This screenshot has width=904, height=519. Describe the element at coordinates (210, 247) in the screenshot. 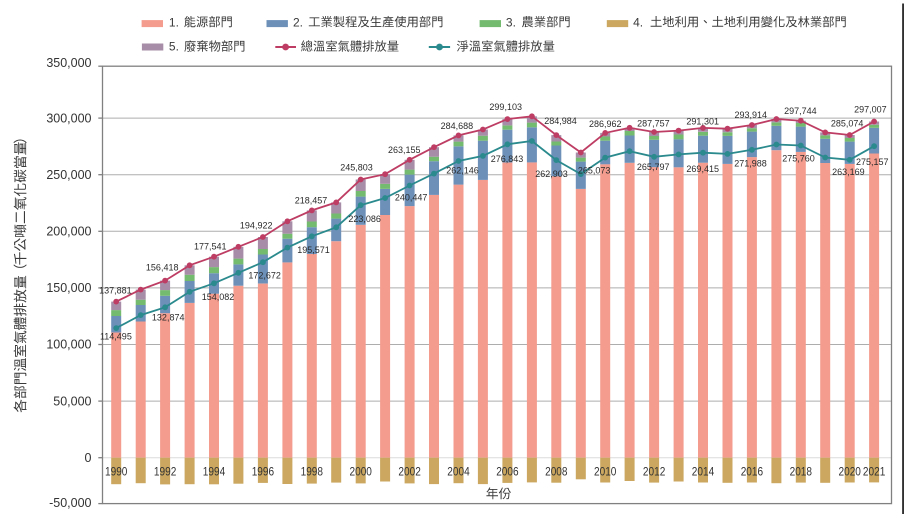

I see `svg-text: 177,541` at that location.